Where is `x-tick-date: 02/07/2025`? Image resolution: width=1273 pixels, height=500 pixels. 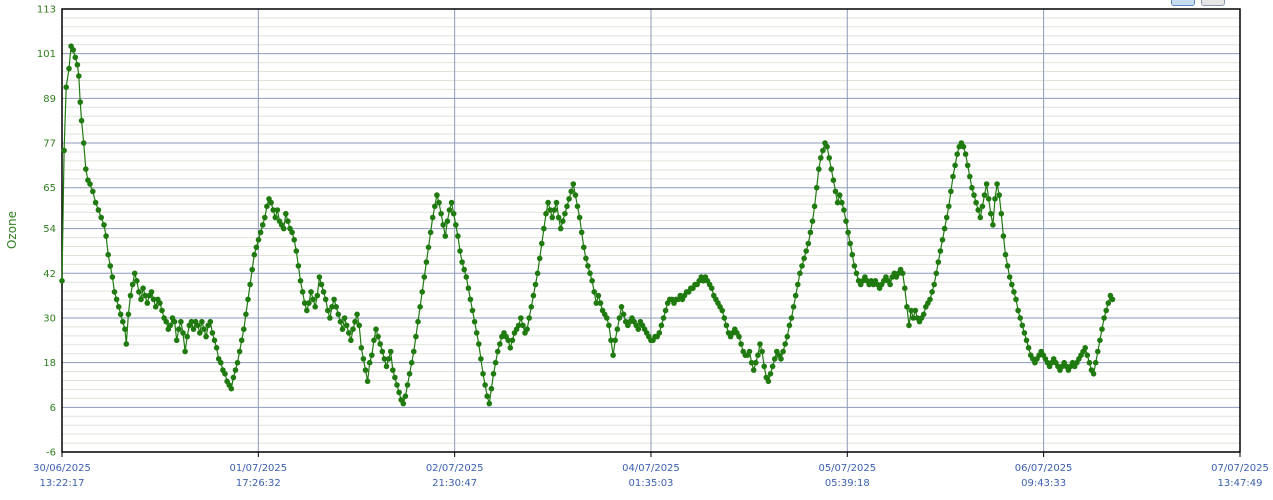
x-tick-date: 02/07/2025 is located at coordinates (455, 468).